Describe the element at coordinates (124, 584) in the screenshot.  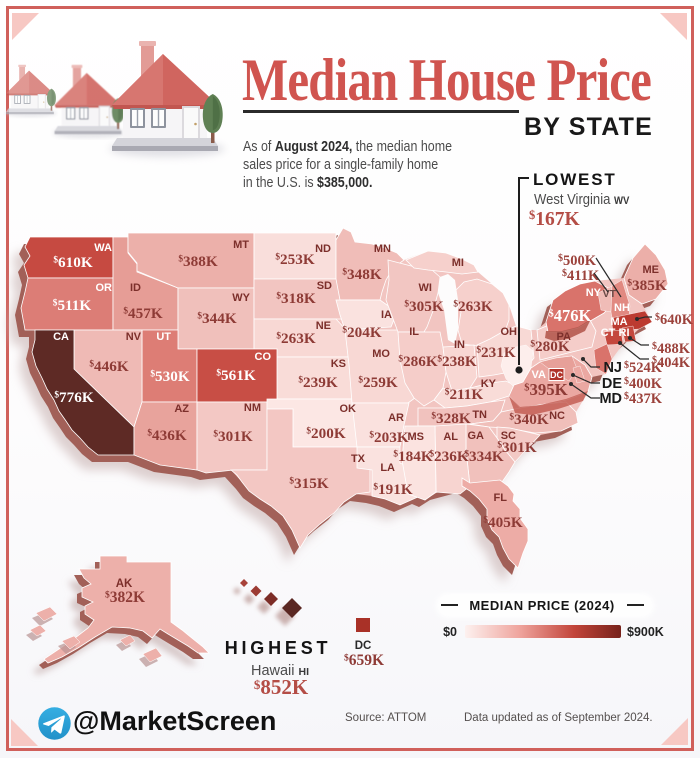
I see `svg-text: AK` at that location.